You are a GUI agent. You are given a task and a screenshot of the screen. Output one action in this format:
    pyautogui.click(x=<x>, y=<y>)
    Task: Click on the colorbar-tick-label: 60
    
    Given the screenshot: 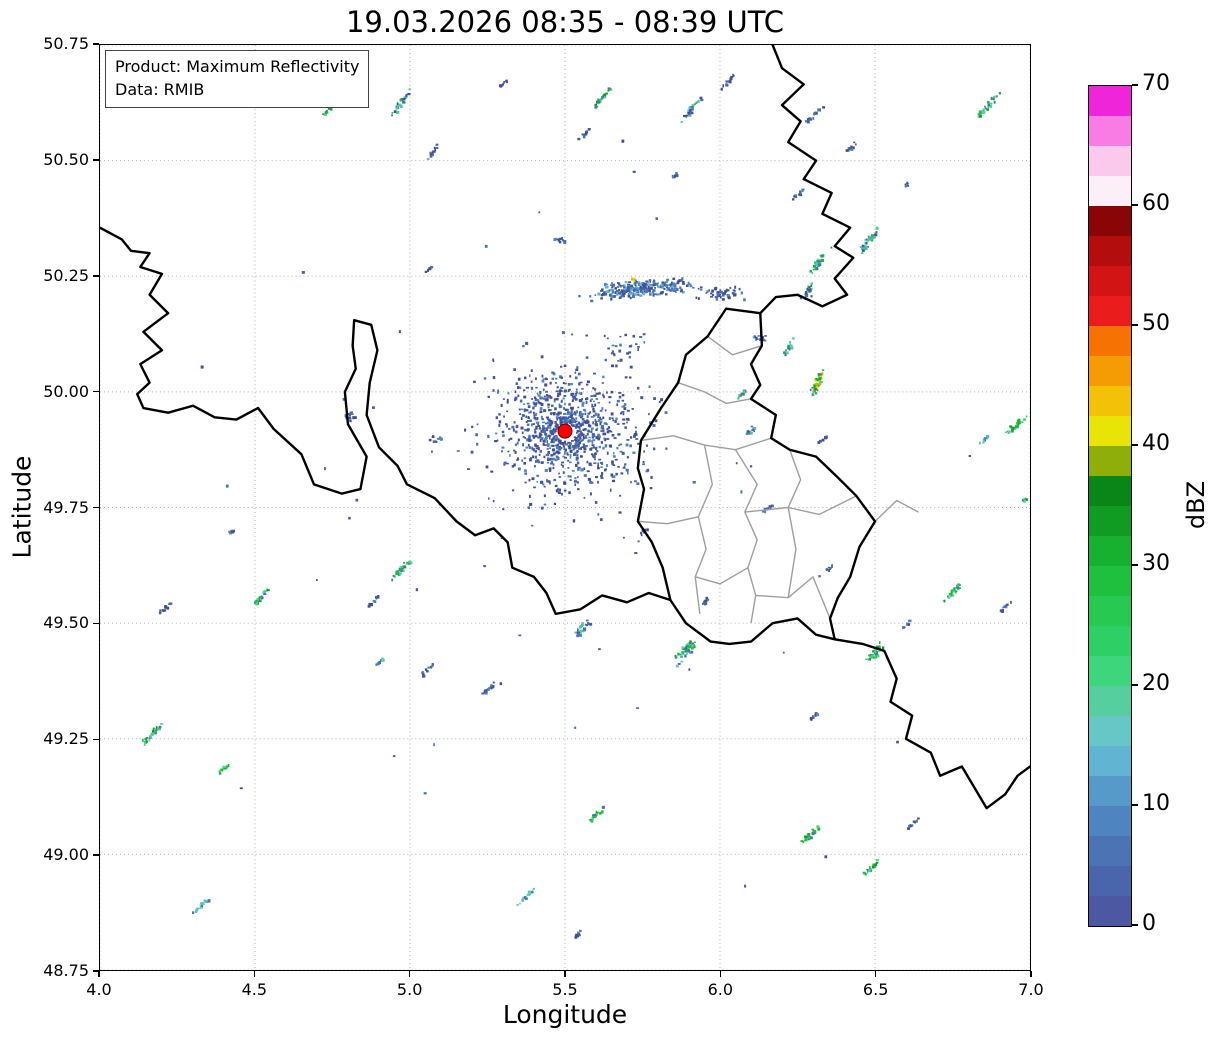 What is the action you would take?
    pyautogui.click(x=1156, y=203)
    